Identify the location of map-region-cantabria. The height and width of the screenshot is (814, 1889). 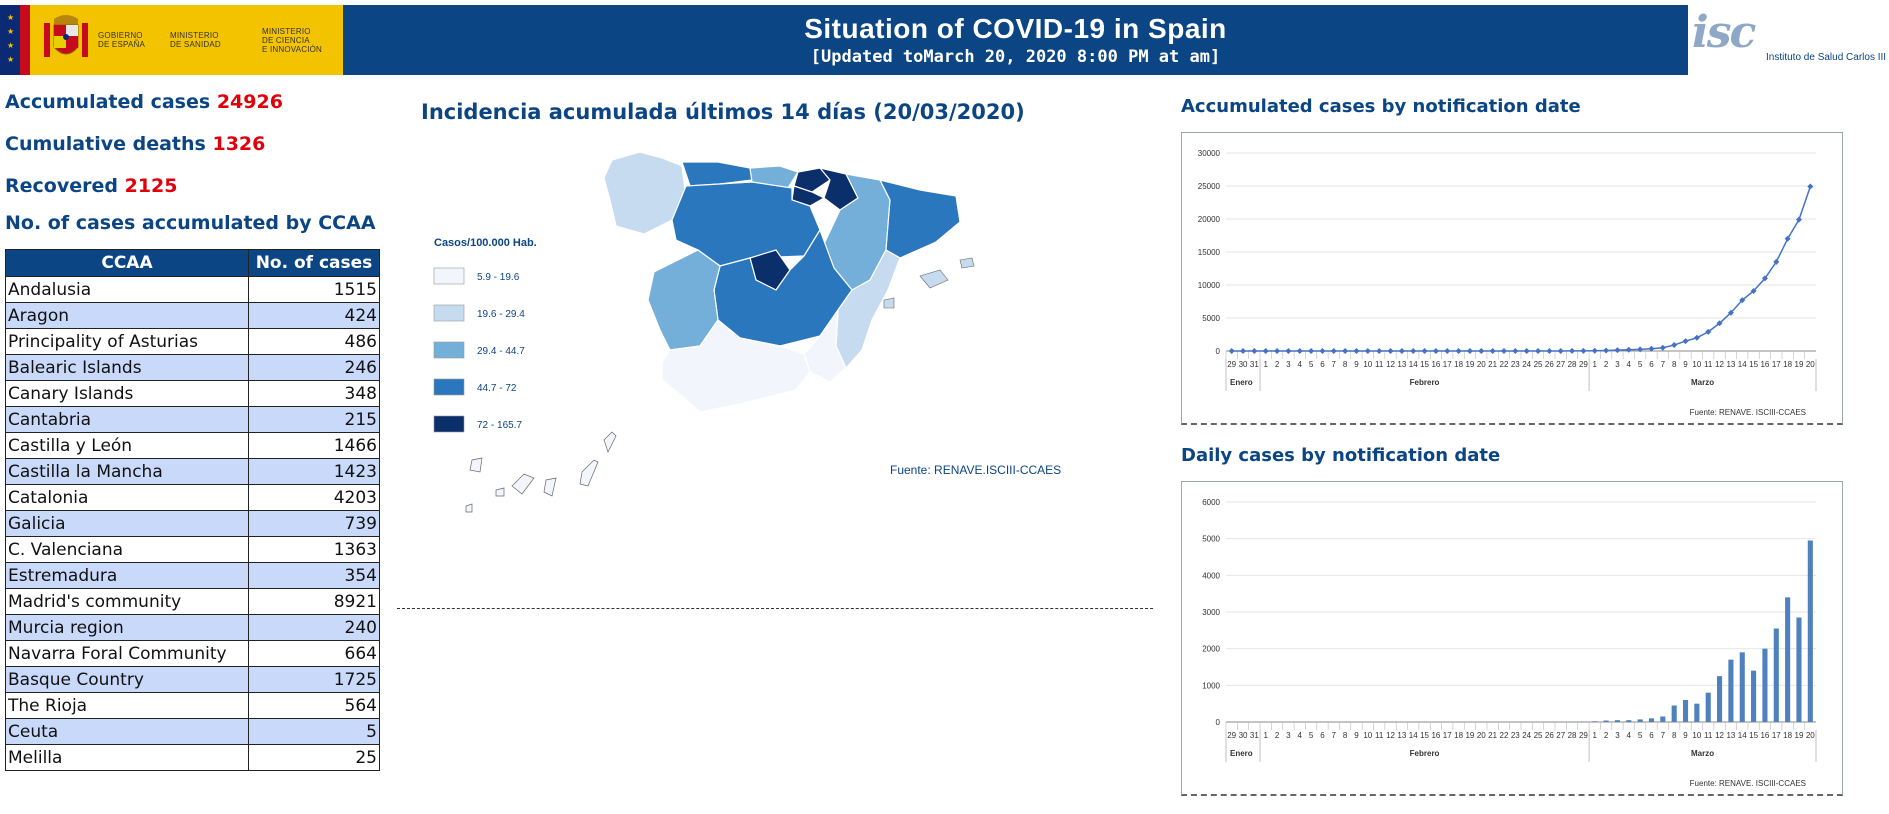
(774, 177).